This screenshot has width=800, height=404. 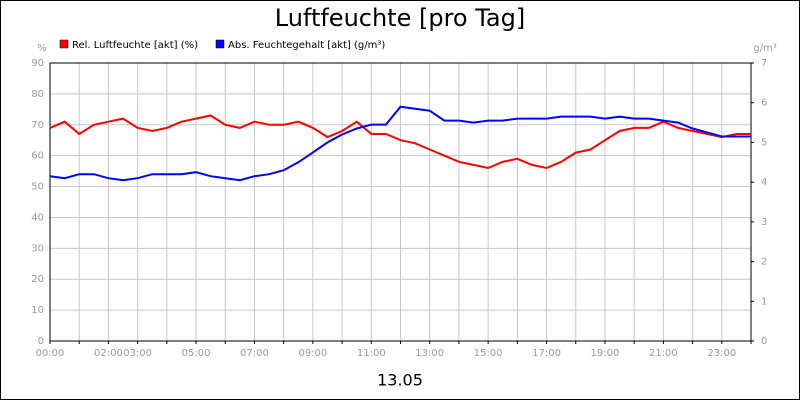 What do you see at coordinates (605, 353) in the screenshot?
I see `x-tick-label: 19:00` at bounding box center [605, 353].